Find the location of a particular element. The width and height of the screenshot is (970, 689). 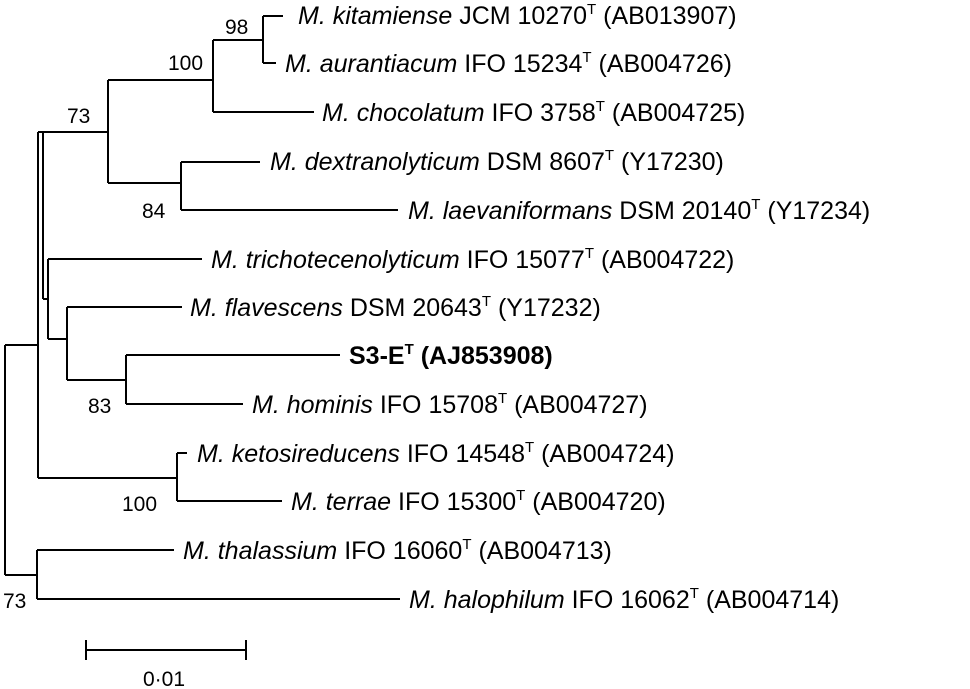

scale-bar-label: 0·01 is located at coordinates (164, 678).